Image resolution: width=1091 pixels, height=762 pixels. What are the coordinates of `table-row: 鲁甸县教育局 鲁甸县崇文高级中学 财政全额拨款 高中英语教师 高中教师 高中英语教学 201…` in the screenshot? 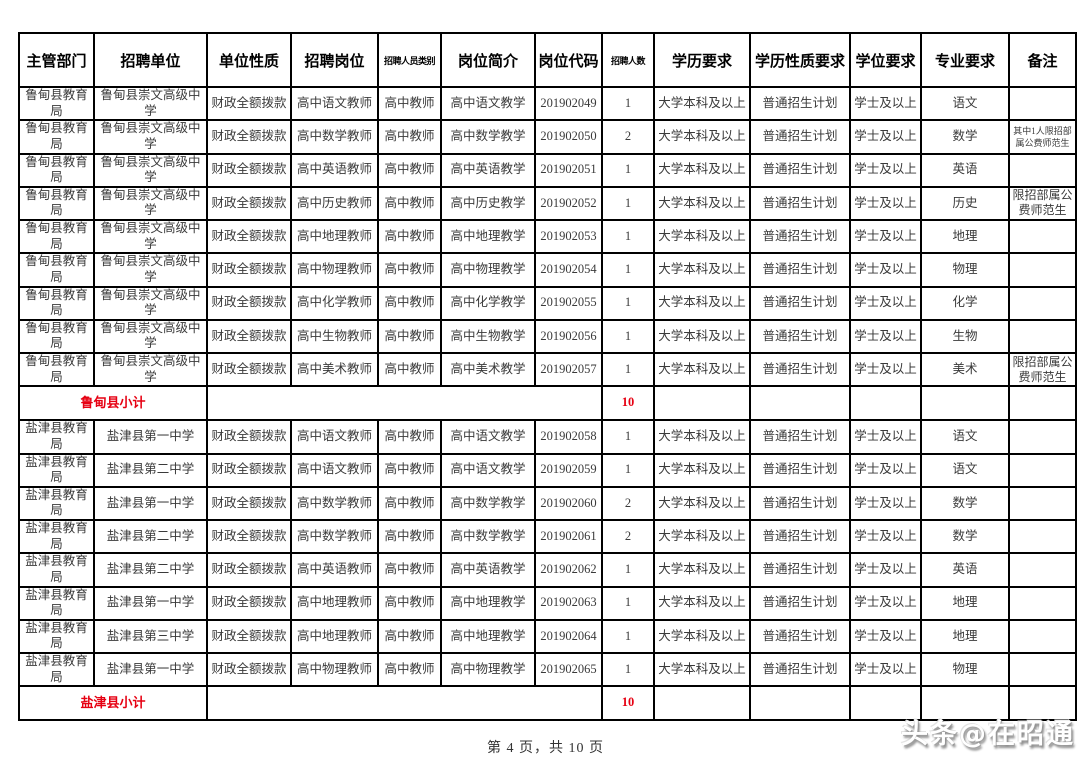 It's located at (547, 170).